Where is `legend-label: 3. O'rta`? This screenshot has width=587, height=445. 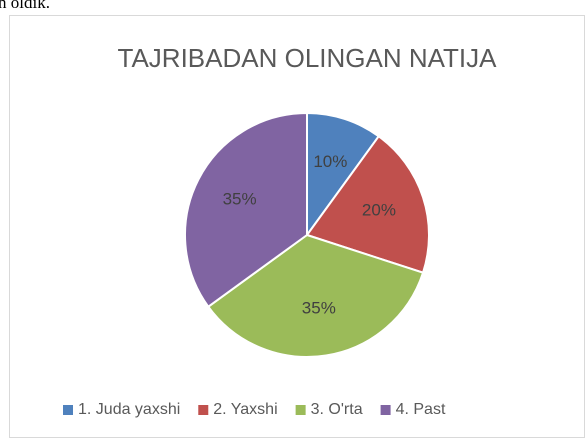
legend-label: 3. O'rta is located at coordinates (337, 409).